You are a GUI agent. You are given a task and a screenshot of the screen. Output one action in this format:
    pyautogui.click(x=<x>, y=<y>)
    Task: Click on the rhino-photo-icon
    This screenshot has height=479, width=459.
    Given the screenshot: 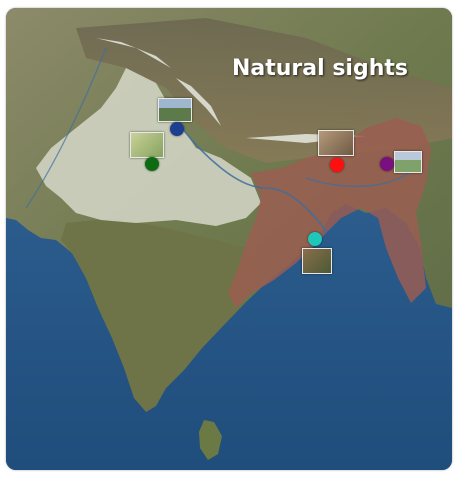 What is the action you would take?
    pyautogui.click(x=336, y=143)
    